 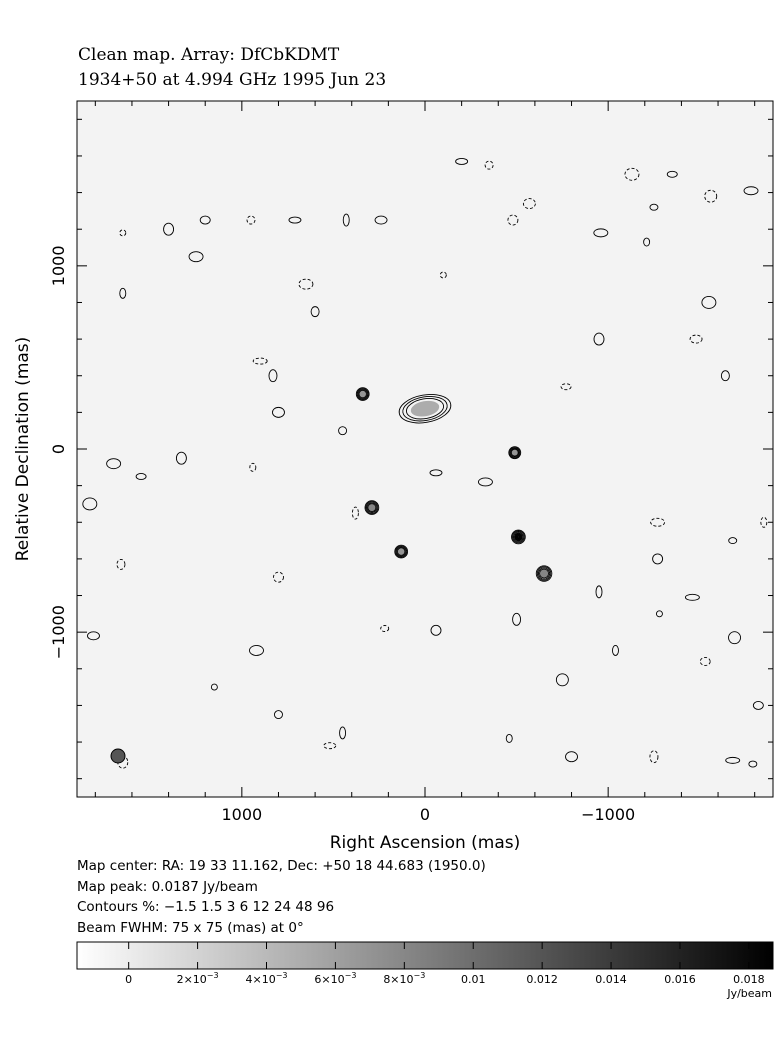 What do you see at coordinates (209, 55) in the screenshot?
I see `map-title: Clean map. Array: DfCbKDMT` at bounding box center [209, 55].